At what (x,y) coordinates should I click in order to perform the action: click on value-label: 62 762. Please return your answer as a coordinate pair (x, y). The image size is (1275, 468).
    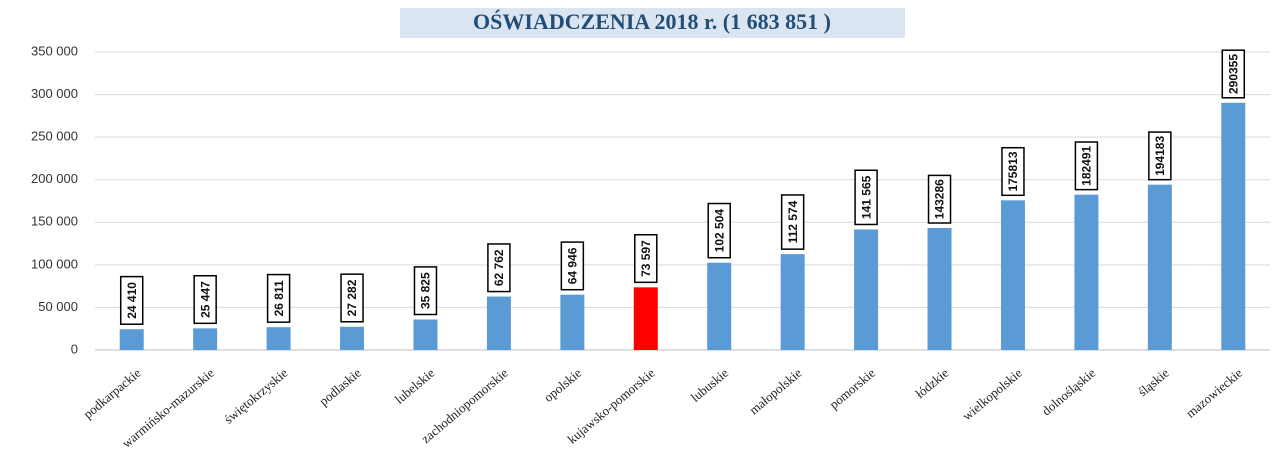
    Looking at the image, I should click on (499, 267).